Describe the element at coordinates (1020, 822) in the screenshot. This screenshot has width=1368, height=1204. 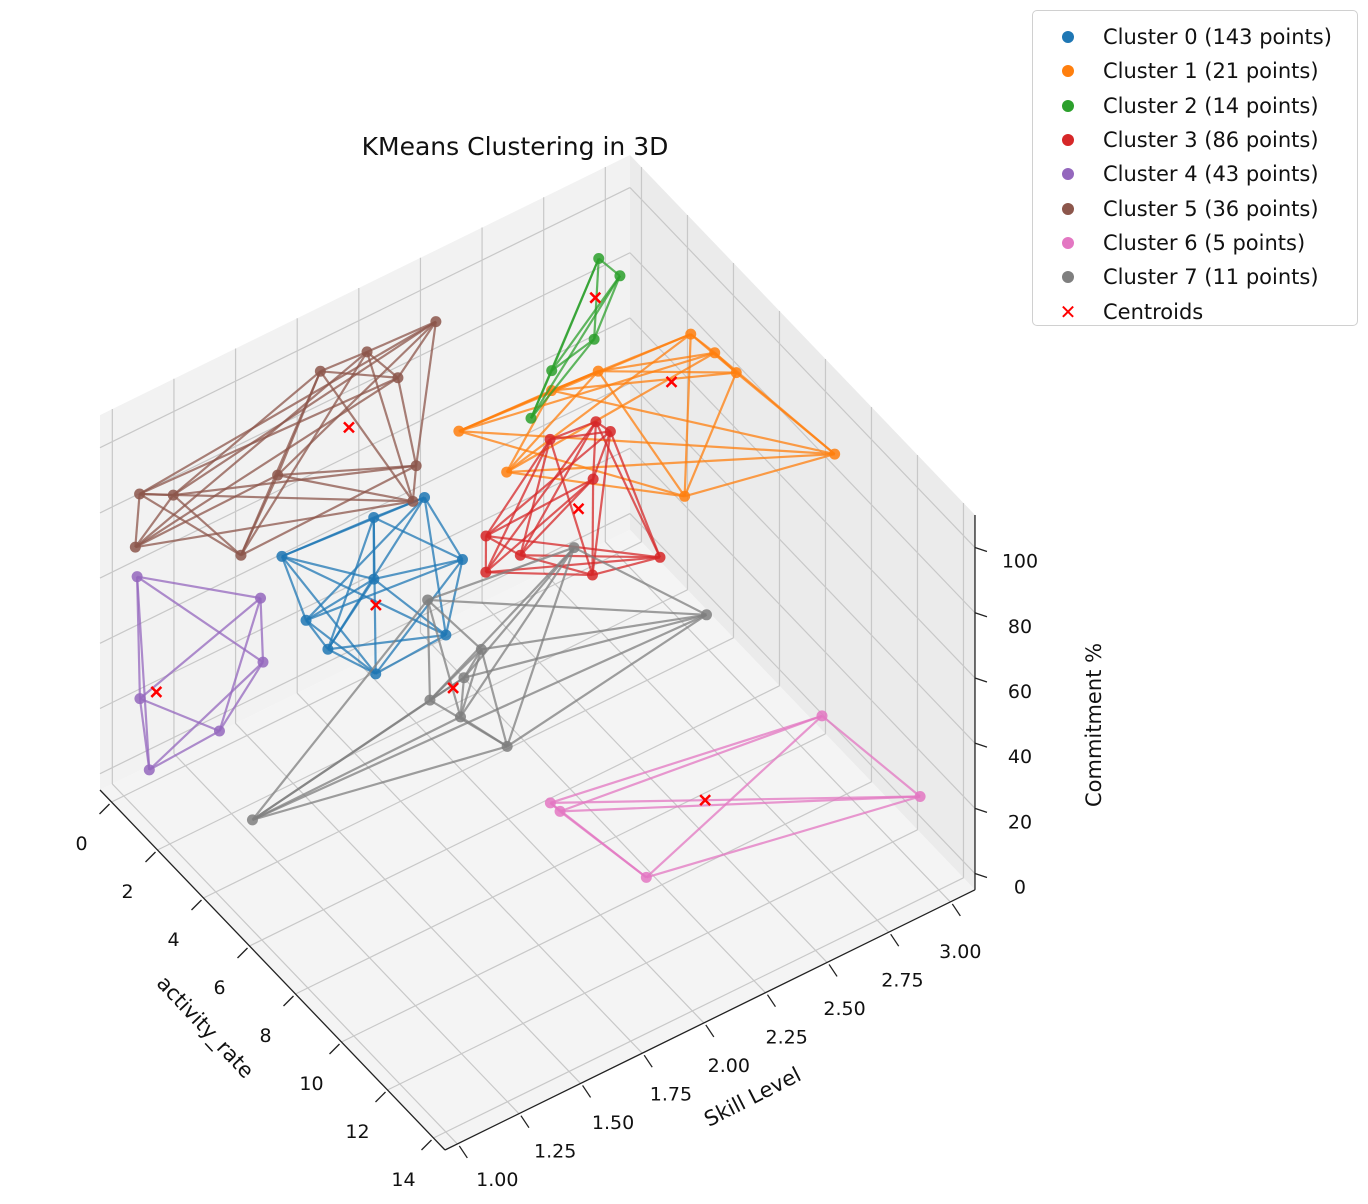
I see `z-tick-label: 20` at that location.